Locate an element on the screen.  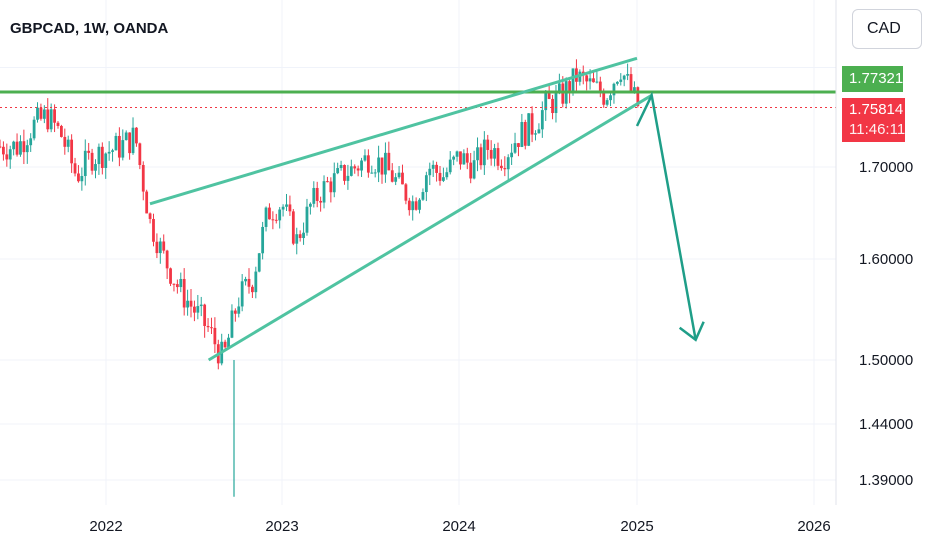
resistance-price-value: 1.77321 is located at coordinates (876, 78).